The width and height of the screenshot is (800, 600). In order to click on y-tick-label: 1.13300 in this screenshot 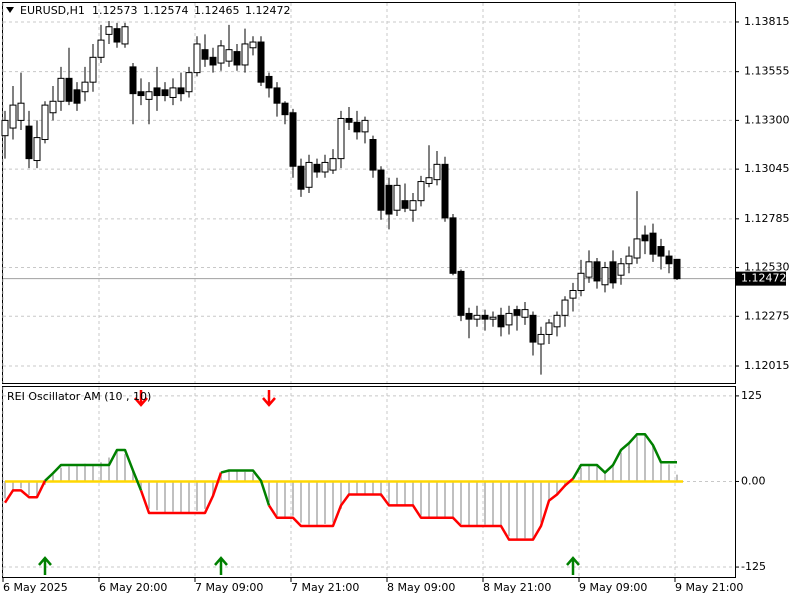, I will do `click(767, 119)`.